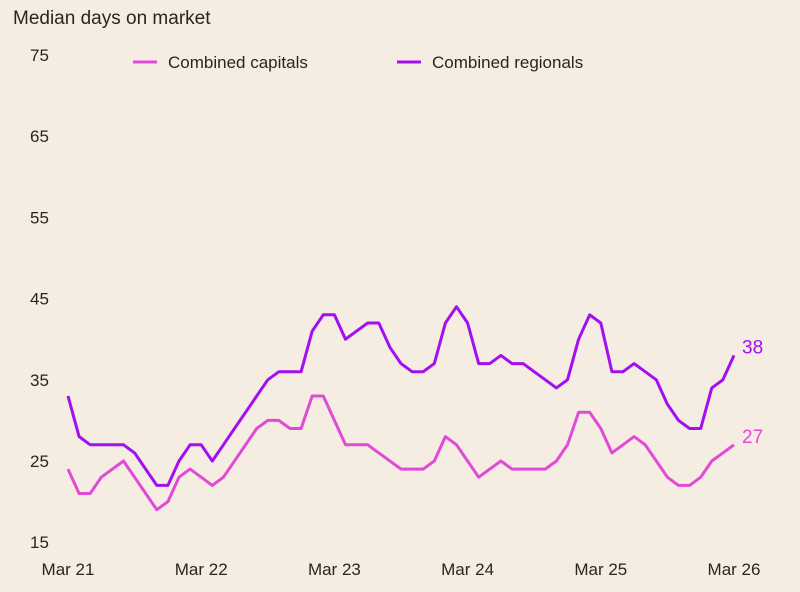 The image size is (800, 592). What do you see at coordinates (507, 62) in the screenshot?
I see `legend-label: Combined regionals` at bounding box center [507, 62].